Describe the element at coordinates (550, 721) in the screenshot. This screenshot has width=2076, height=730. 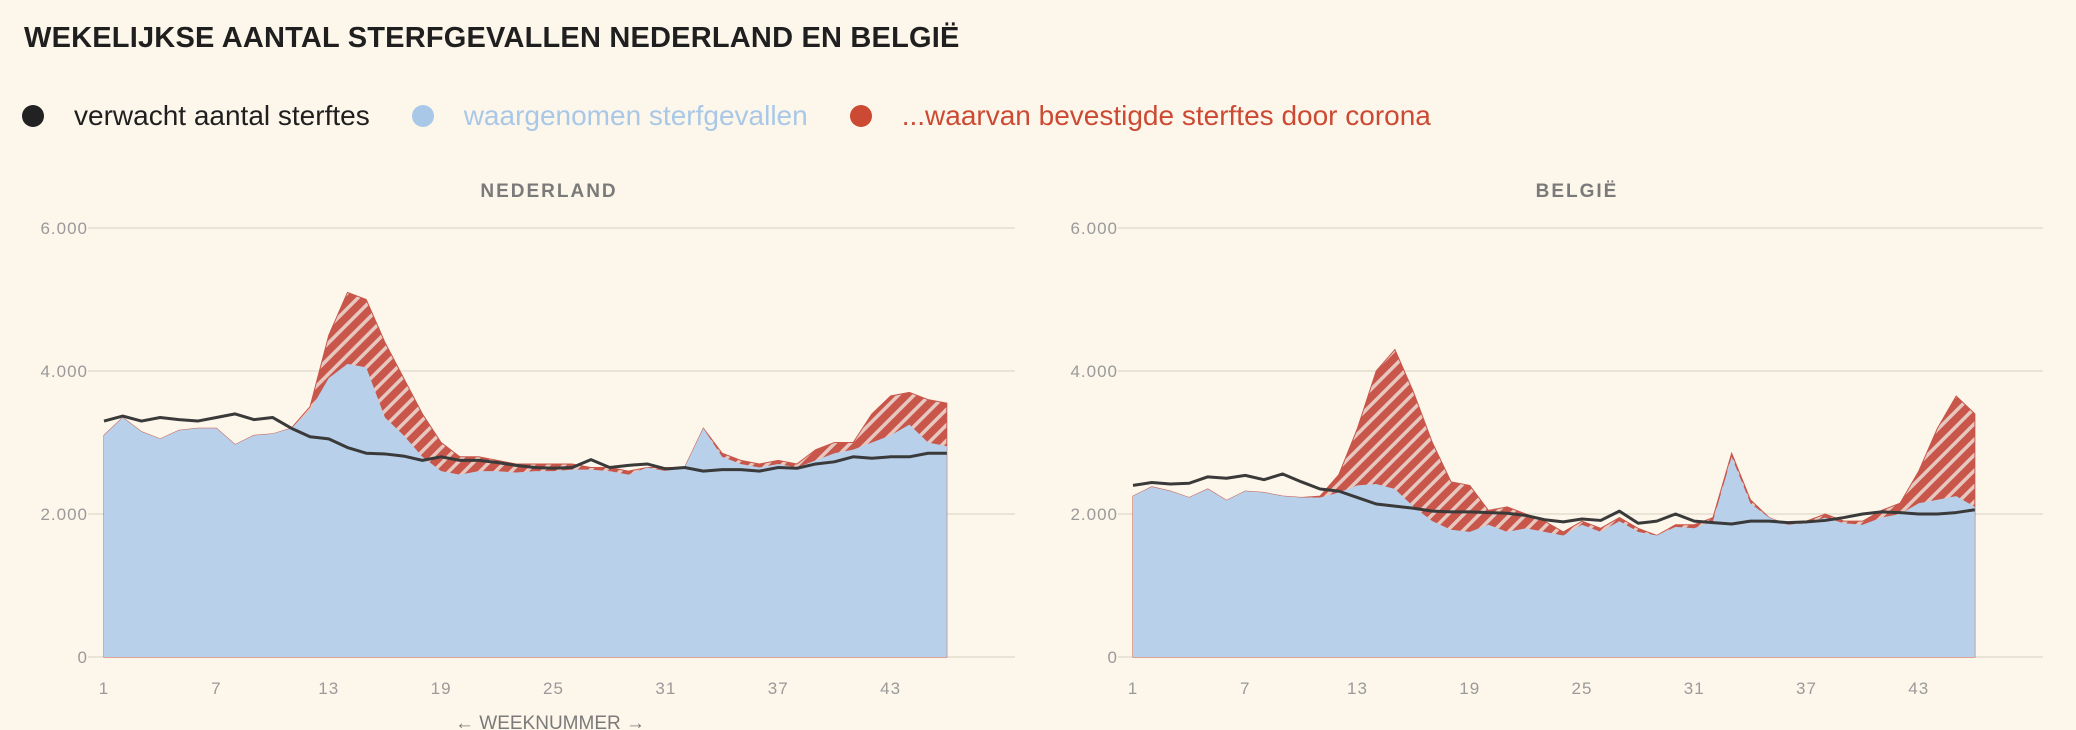
I see `x-axis-label: ← WEEKNUMMER →` at that location.